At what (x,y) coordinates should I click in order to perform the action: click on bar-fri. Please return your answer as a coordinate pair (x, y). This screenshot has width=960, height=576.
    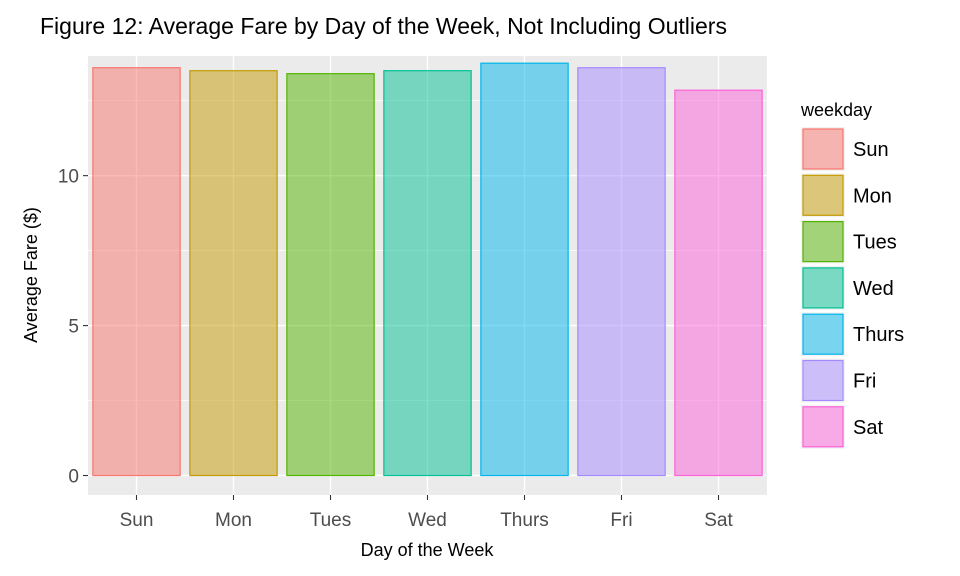
    Looking at the image, I should click on (621, 272).